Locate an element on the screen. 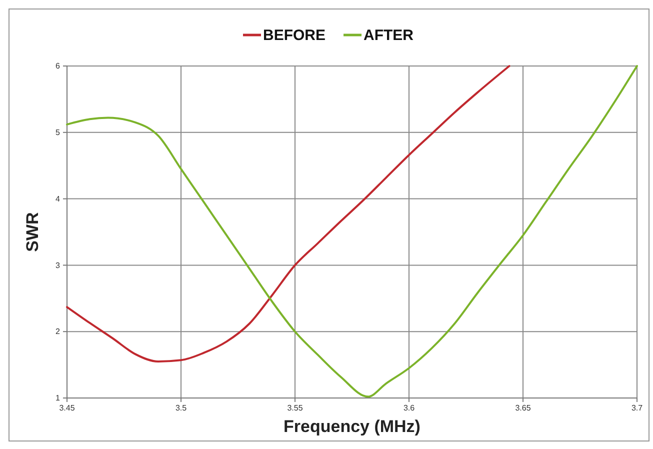  y-tick-label: 3 is located at coordinates (58, 265).